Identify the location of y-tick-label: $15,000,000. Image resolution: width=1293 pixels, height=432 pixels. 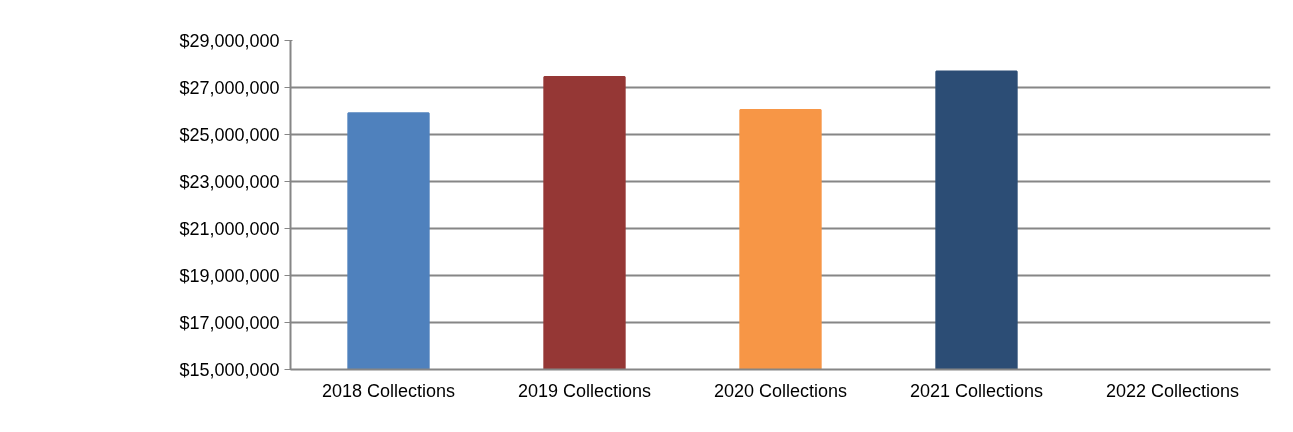
(229, 369).